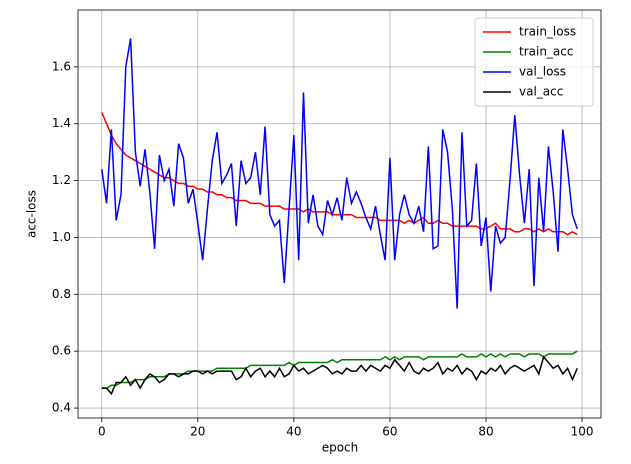 This screenshot has width=631, height=464. Describe the element at coordinates (293, 432) in the screenshot. I see `x-tick-label: 40` at that location.